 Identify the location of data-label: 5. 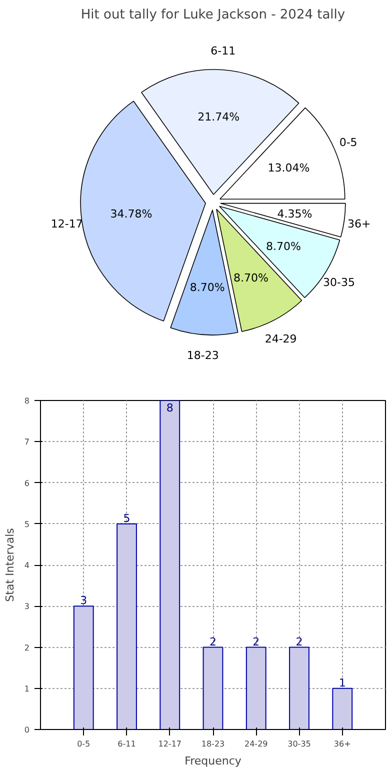
(126, 518).